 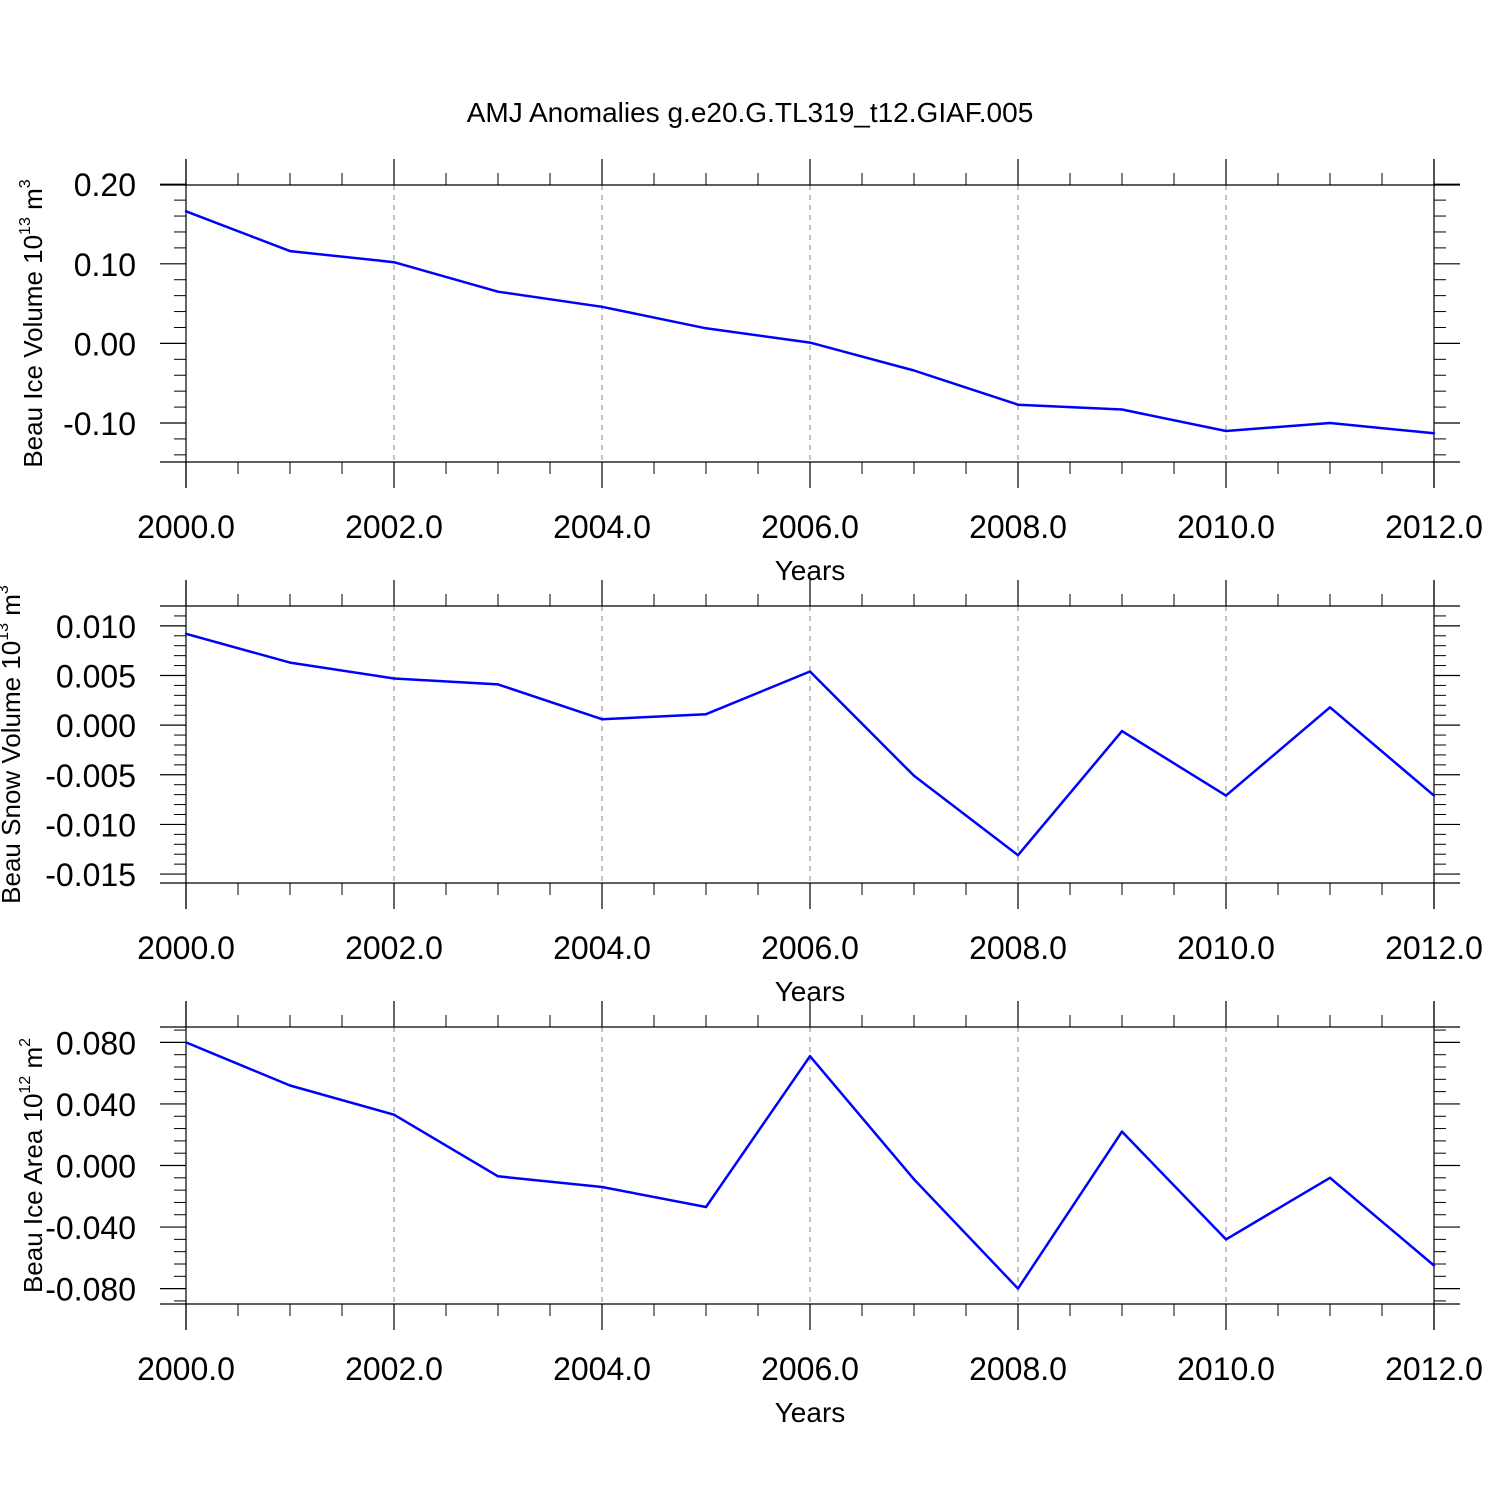 I want to click on y-tick-label: 0.20, so click(x=105, y=185).